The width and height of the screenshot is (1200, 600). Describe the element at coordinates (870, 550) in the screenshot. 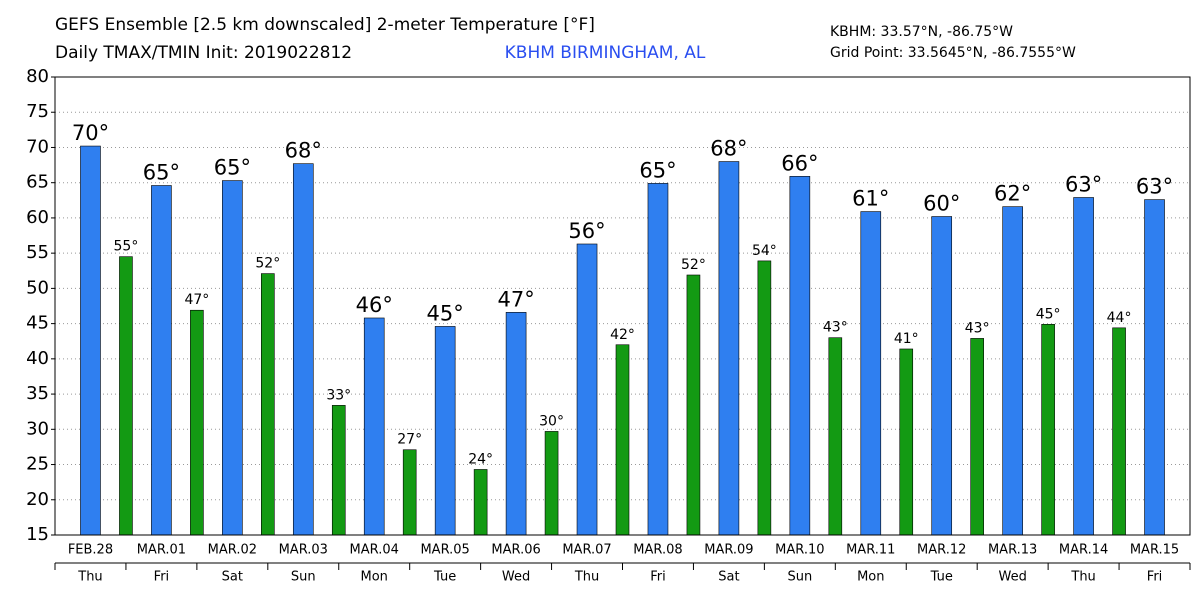

I see `x-tick-label: MAR.11` at that location.